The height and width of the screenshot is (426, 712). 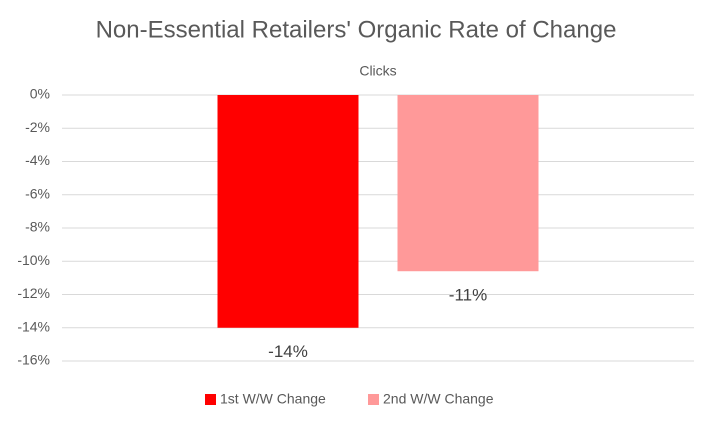 What do you see at coordinates (33, 326) in the screenshot?
I see `y-tick-label: -14%` at bounding box center [33, 326].